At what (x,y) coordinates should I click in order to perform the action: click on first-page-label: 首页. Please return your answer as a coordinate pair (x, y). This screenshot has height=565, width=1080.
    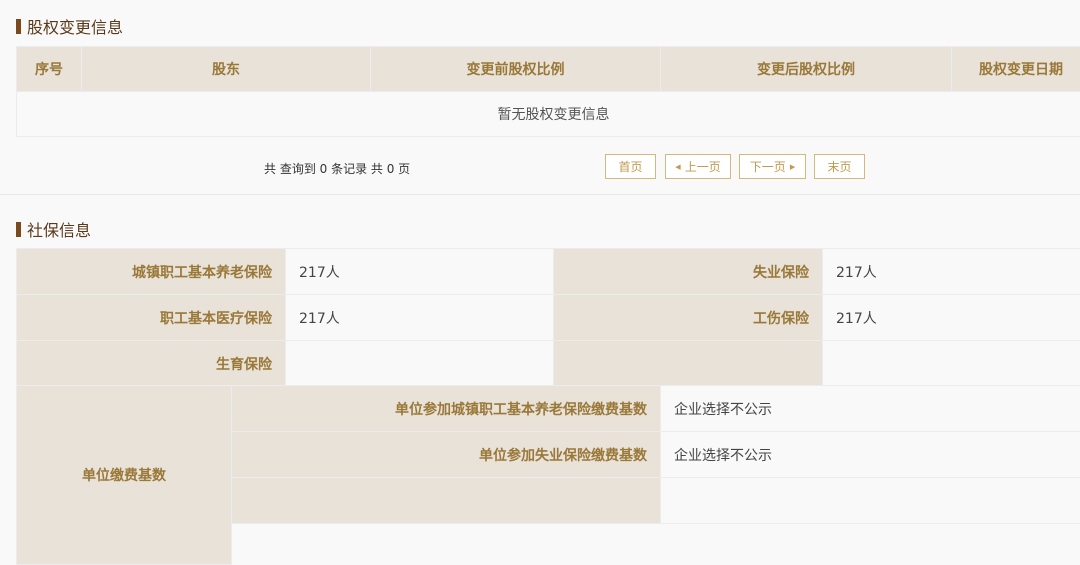
    Looking at the image, I should click on (630, 167).